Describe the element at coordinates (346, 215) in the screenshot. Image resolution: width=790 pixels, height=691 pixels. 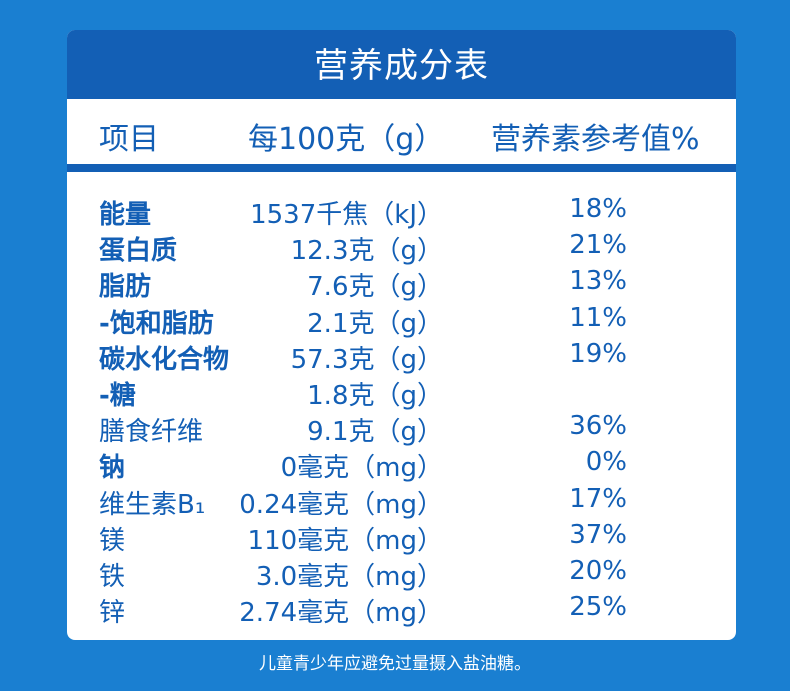
I see `nutrient-amount: 1537千焦（kJ）` at that location.